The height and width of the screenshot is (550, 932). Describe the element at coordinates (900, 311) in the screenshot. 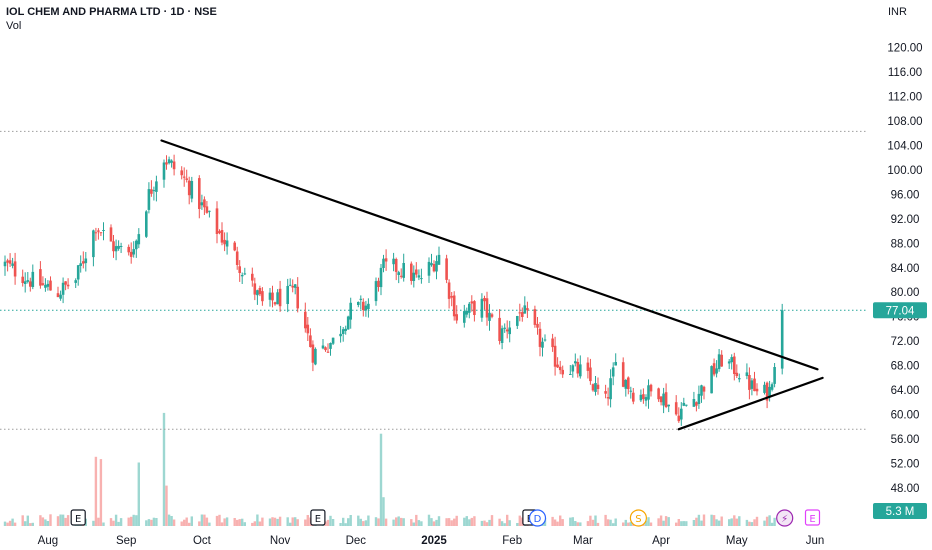

I see `svg-text: 77.04` at that location.